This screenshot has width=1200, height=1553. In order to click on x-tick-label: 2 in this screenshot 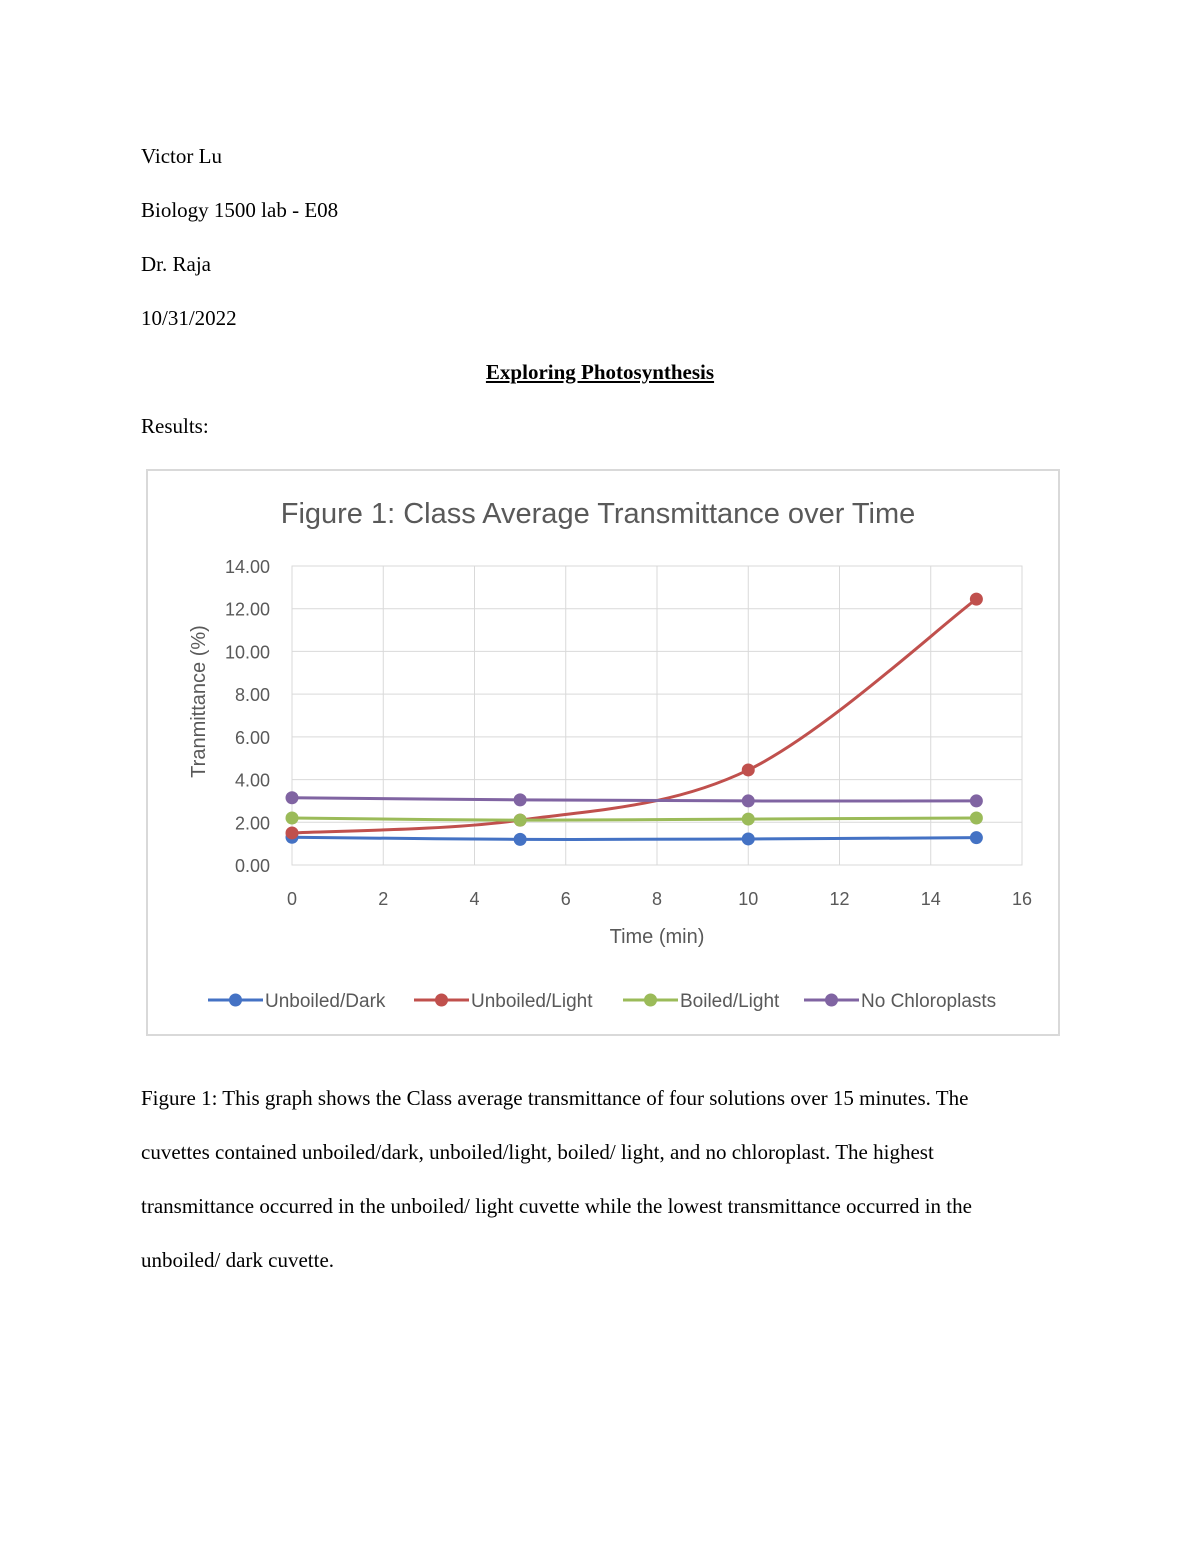, I will do `click(383, 899)`.